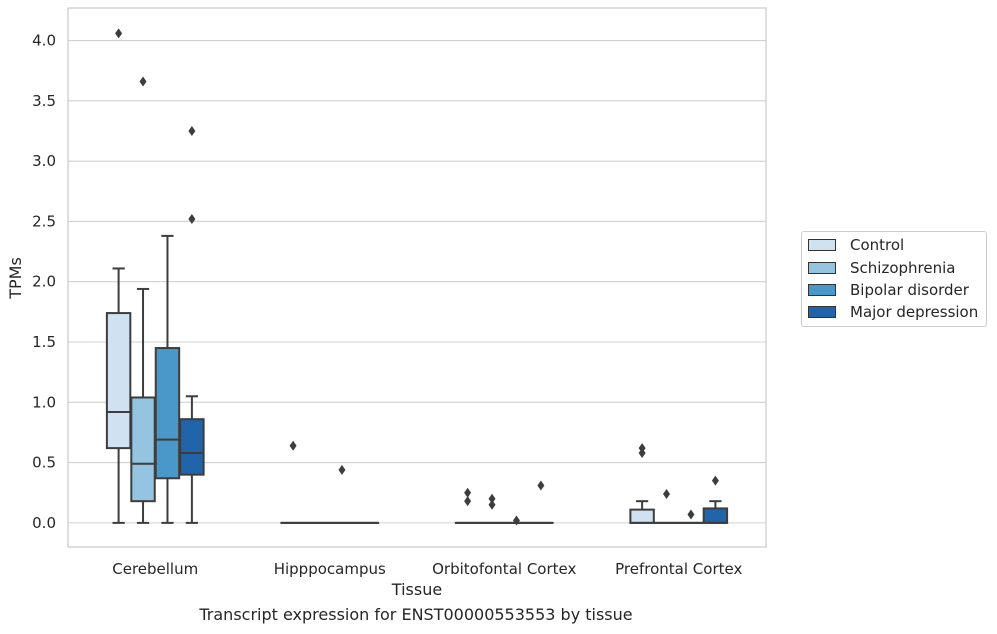 The height and width of the screenshot is (634, 997). I want to click on x-tick-label: Hipppocampus, so click(330, 569).